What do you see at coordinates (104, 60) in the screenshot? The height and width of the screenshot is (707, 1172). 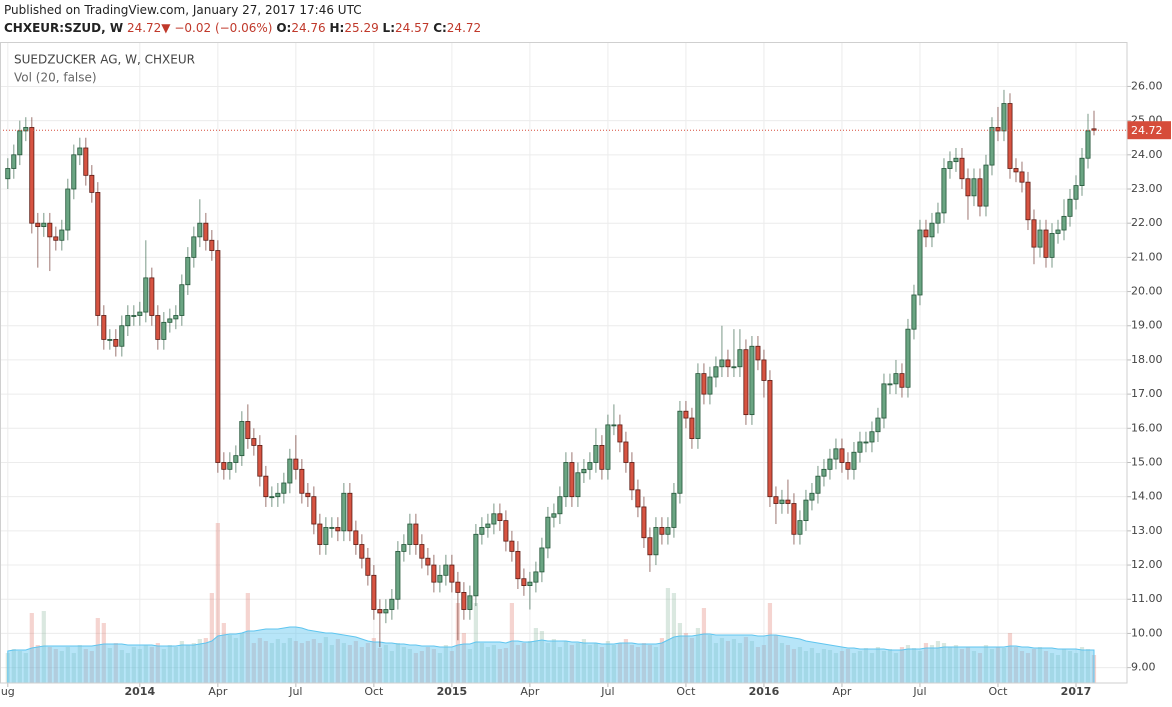 I see `chart-title: SUEDZUCKER AG, W, CHXEUR` at bounding box center [104, 60].